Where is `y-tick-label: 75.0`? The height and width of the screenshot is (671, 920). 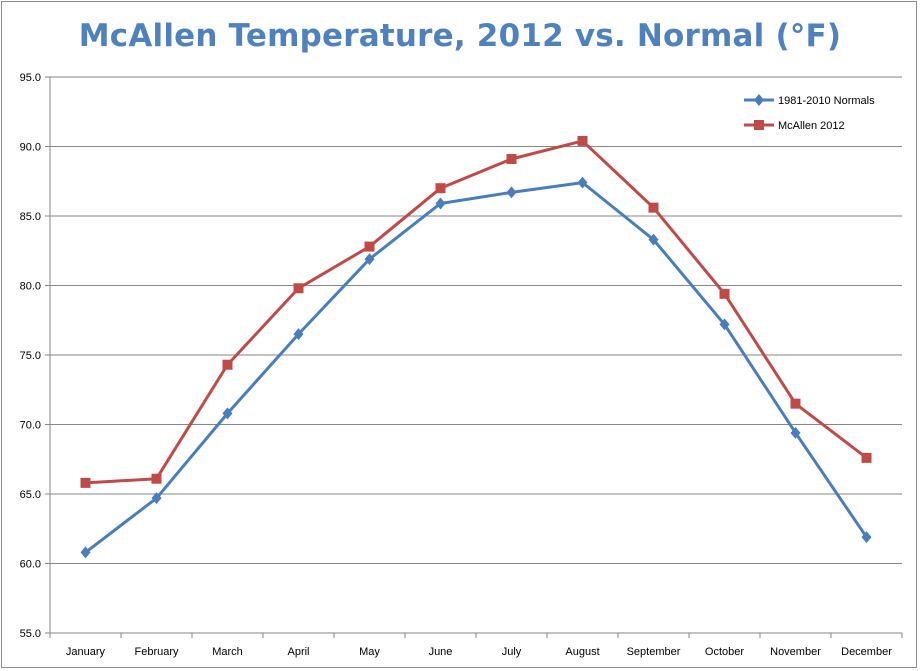 y-tick-label: 75.0 is located at coordinates (30, 356).